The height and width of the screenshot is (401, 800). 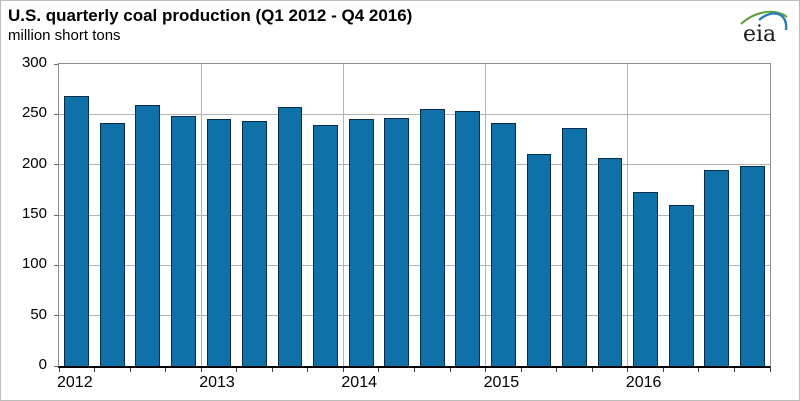 What do you see at coordinates (34, 62) in the screenshot?
I see `y-axis-label-300: 300` at bounding box center [34, 62].